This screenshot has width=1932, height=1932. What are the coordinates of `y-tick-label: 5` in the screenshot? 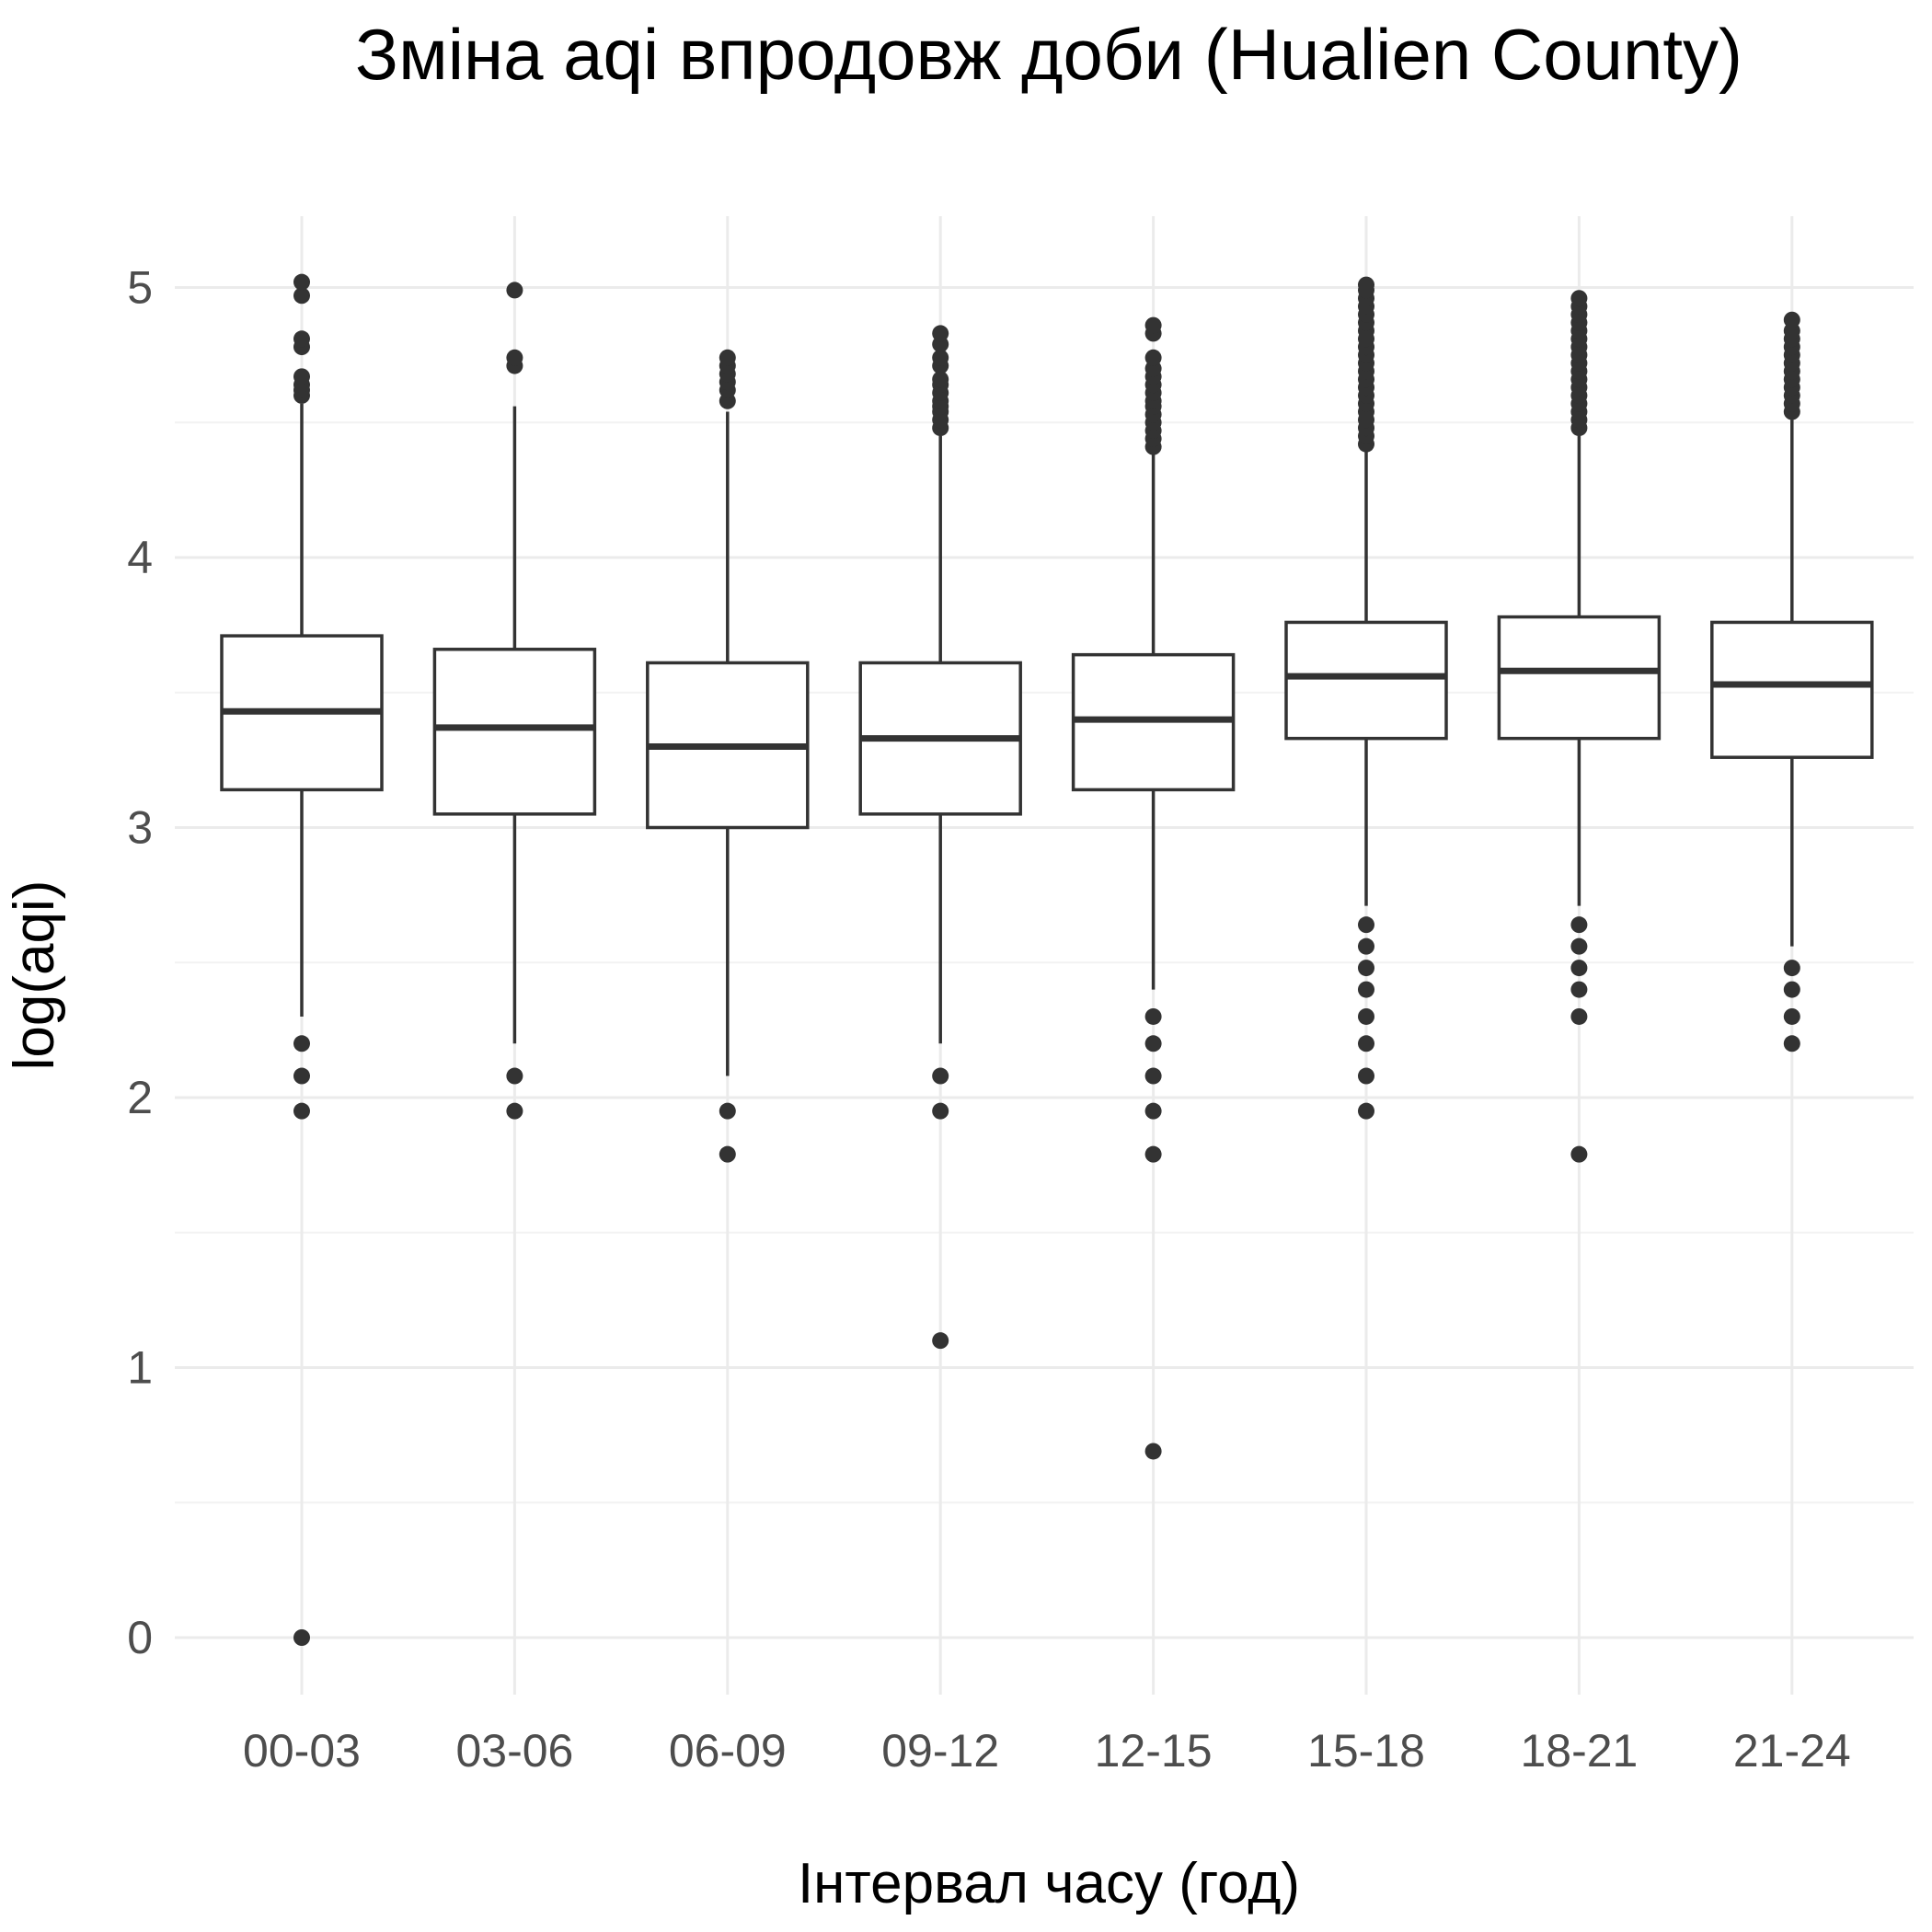 It's located at (140, 288).